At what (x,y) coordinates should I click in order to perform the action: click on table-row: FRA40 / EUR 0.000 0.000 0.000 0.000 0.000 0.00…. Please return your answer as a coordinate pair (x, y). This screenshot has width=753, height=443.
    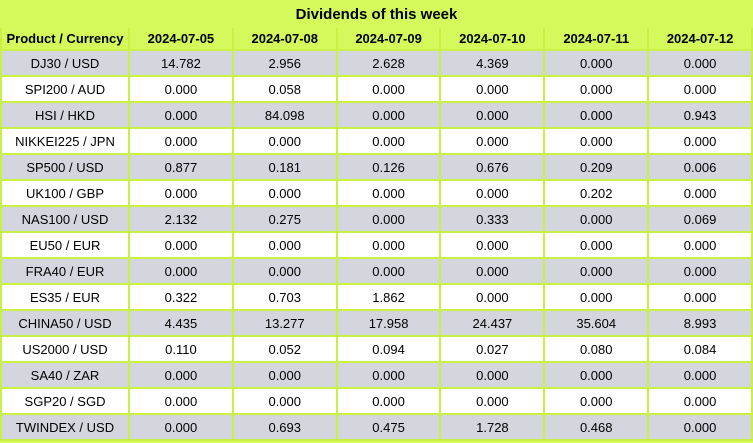
    Looking at the image, I should click on (376, 271).